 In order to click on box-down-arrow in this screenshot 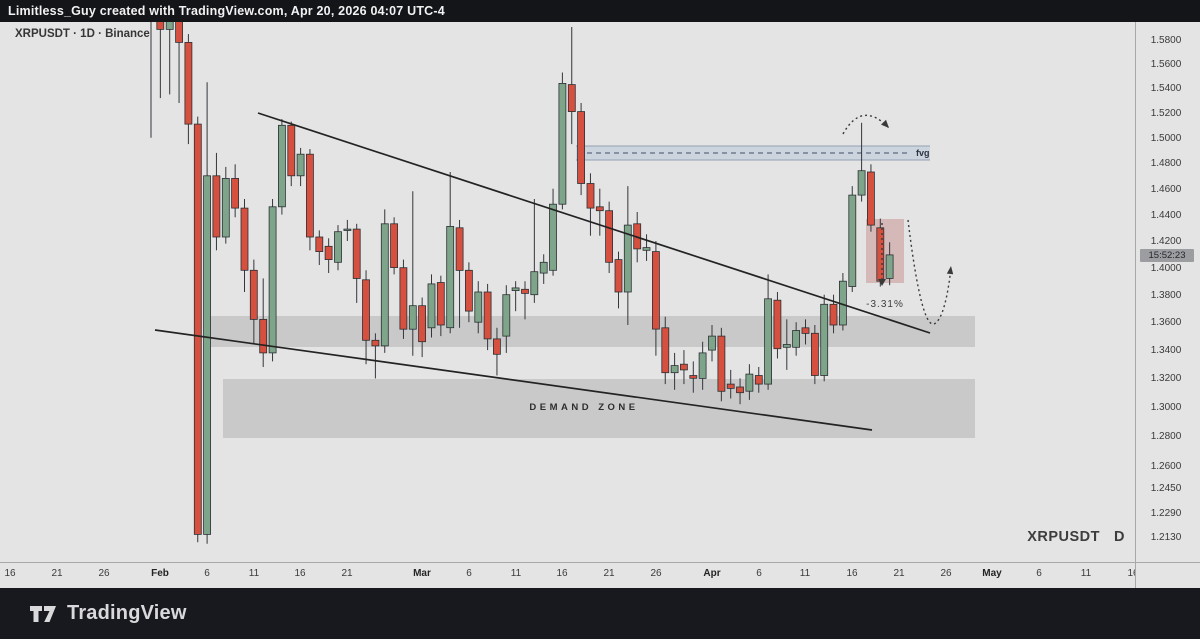, I will do `click(882, 254)`.